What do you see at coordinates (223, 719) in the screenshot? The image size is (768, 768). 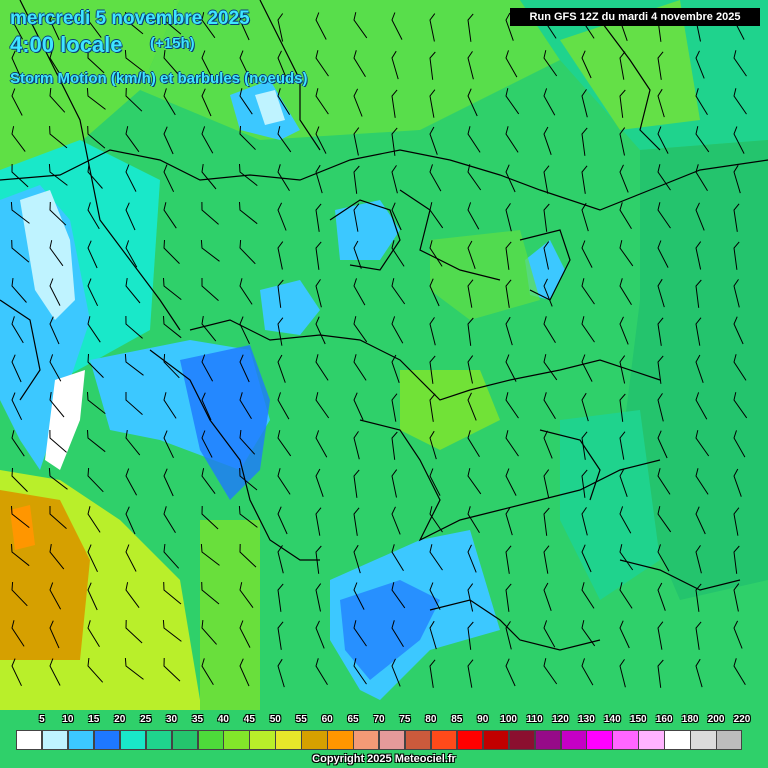 I see `legend-tick-label: 40` at bounding box center [223, 719].